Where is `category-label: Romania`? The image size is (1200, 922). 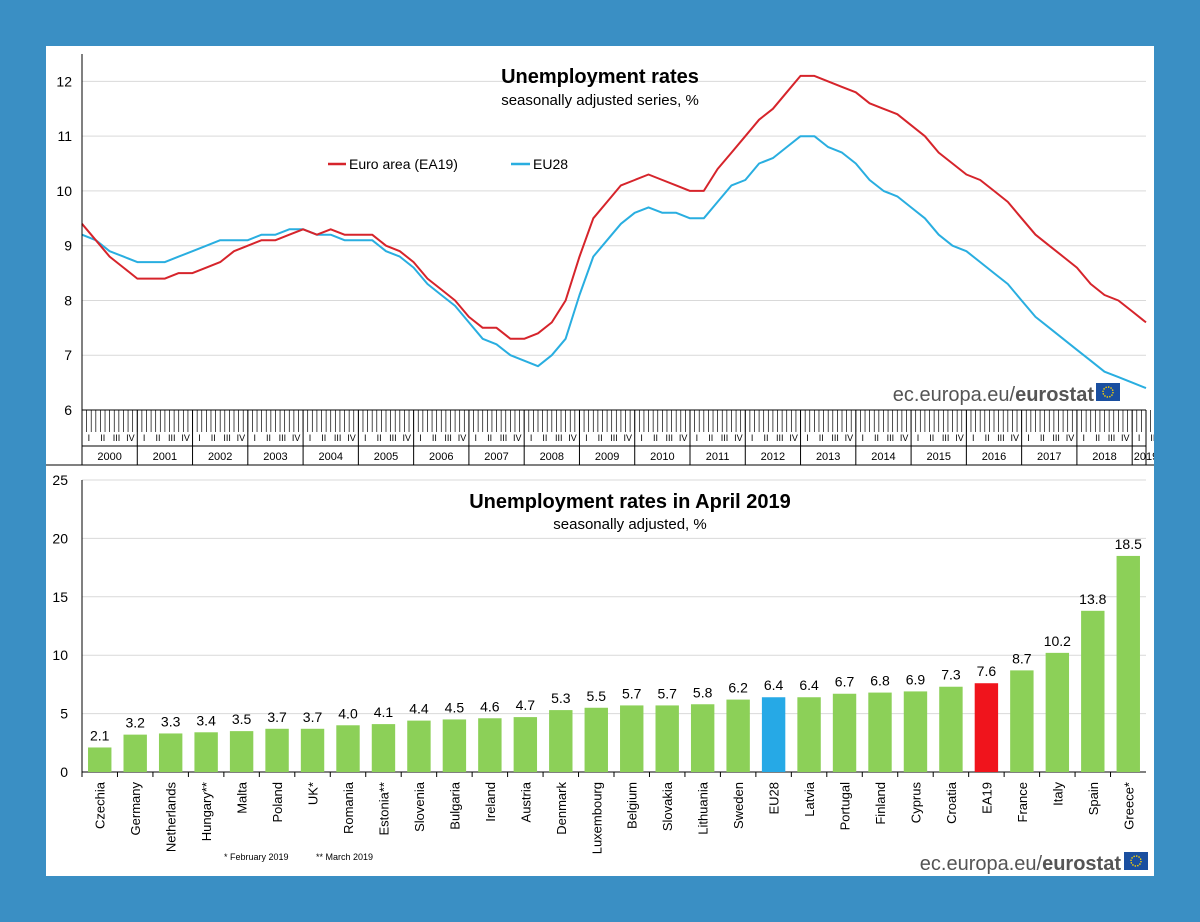 category-label: Romania is located at coordinates (348, 807).